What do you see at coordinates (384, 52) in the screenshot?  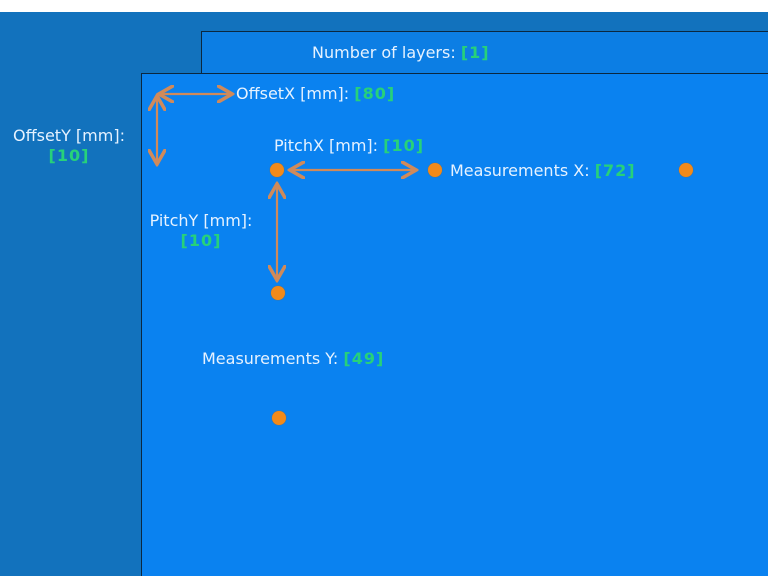 I see `layers-label: Number of layers:` at bounding box center [384, 52].